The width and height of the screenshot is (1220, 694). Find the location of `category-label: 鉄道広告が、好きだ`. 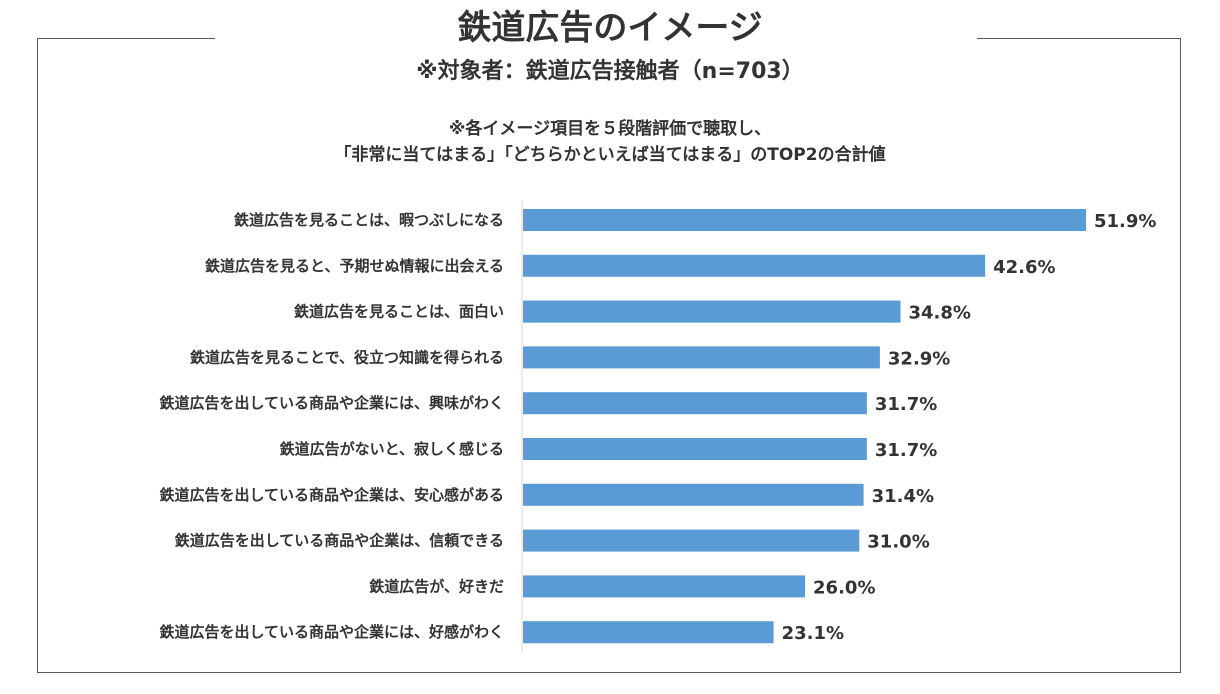

category-label: 鉄道広告が、好きだ is located at coordinates (436, 586).